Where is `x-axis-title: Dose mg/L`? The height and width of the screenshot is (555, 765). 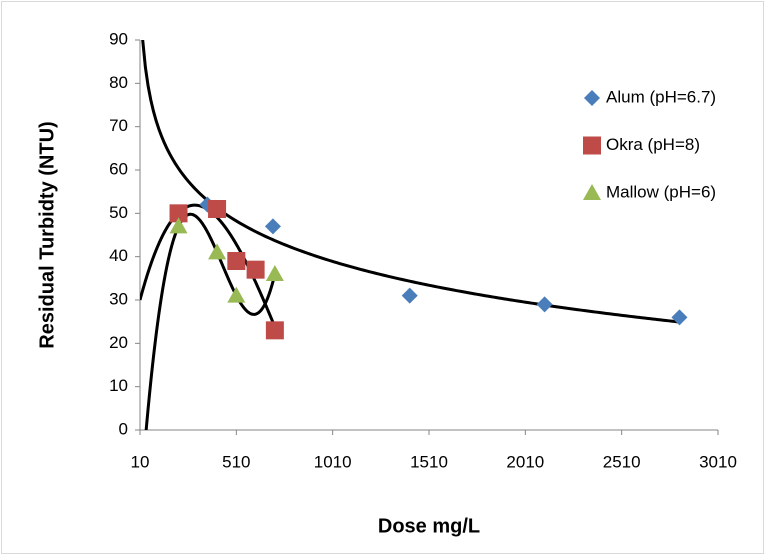 x-axis-title: Dose mg/L is located at coordinates (429, 526).